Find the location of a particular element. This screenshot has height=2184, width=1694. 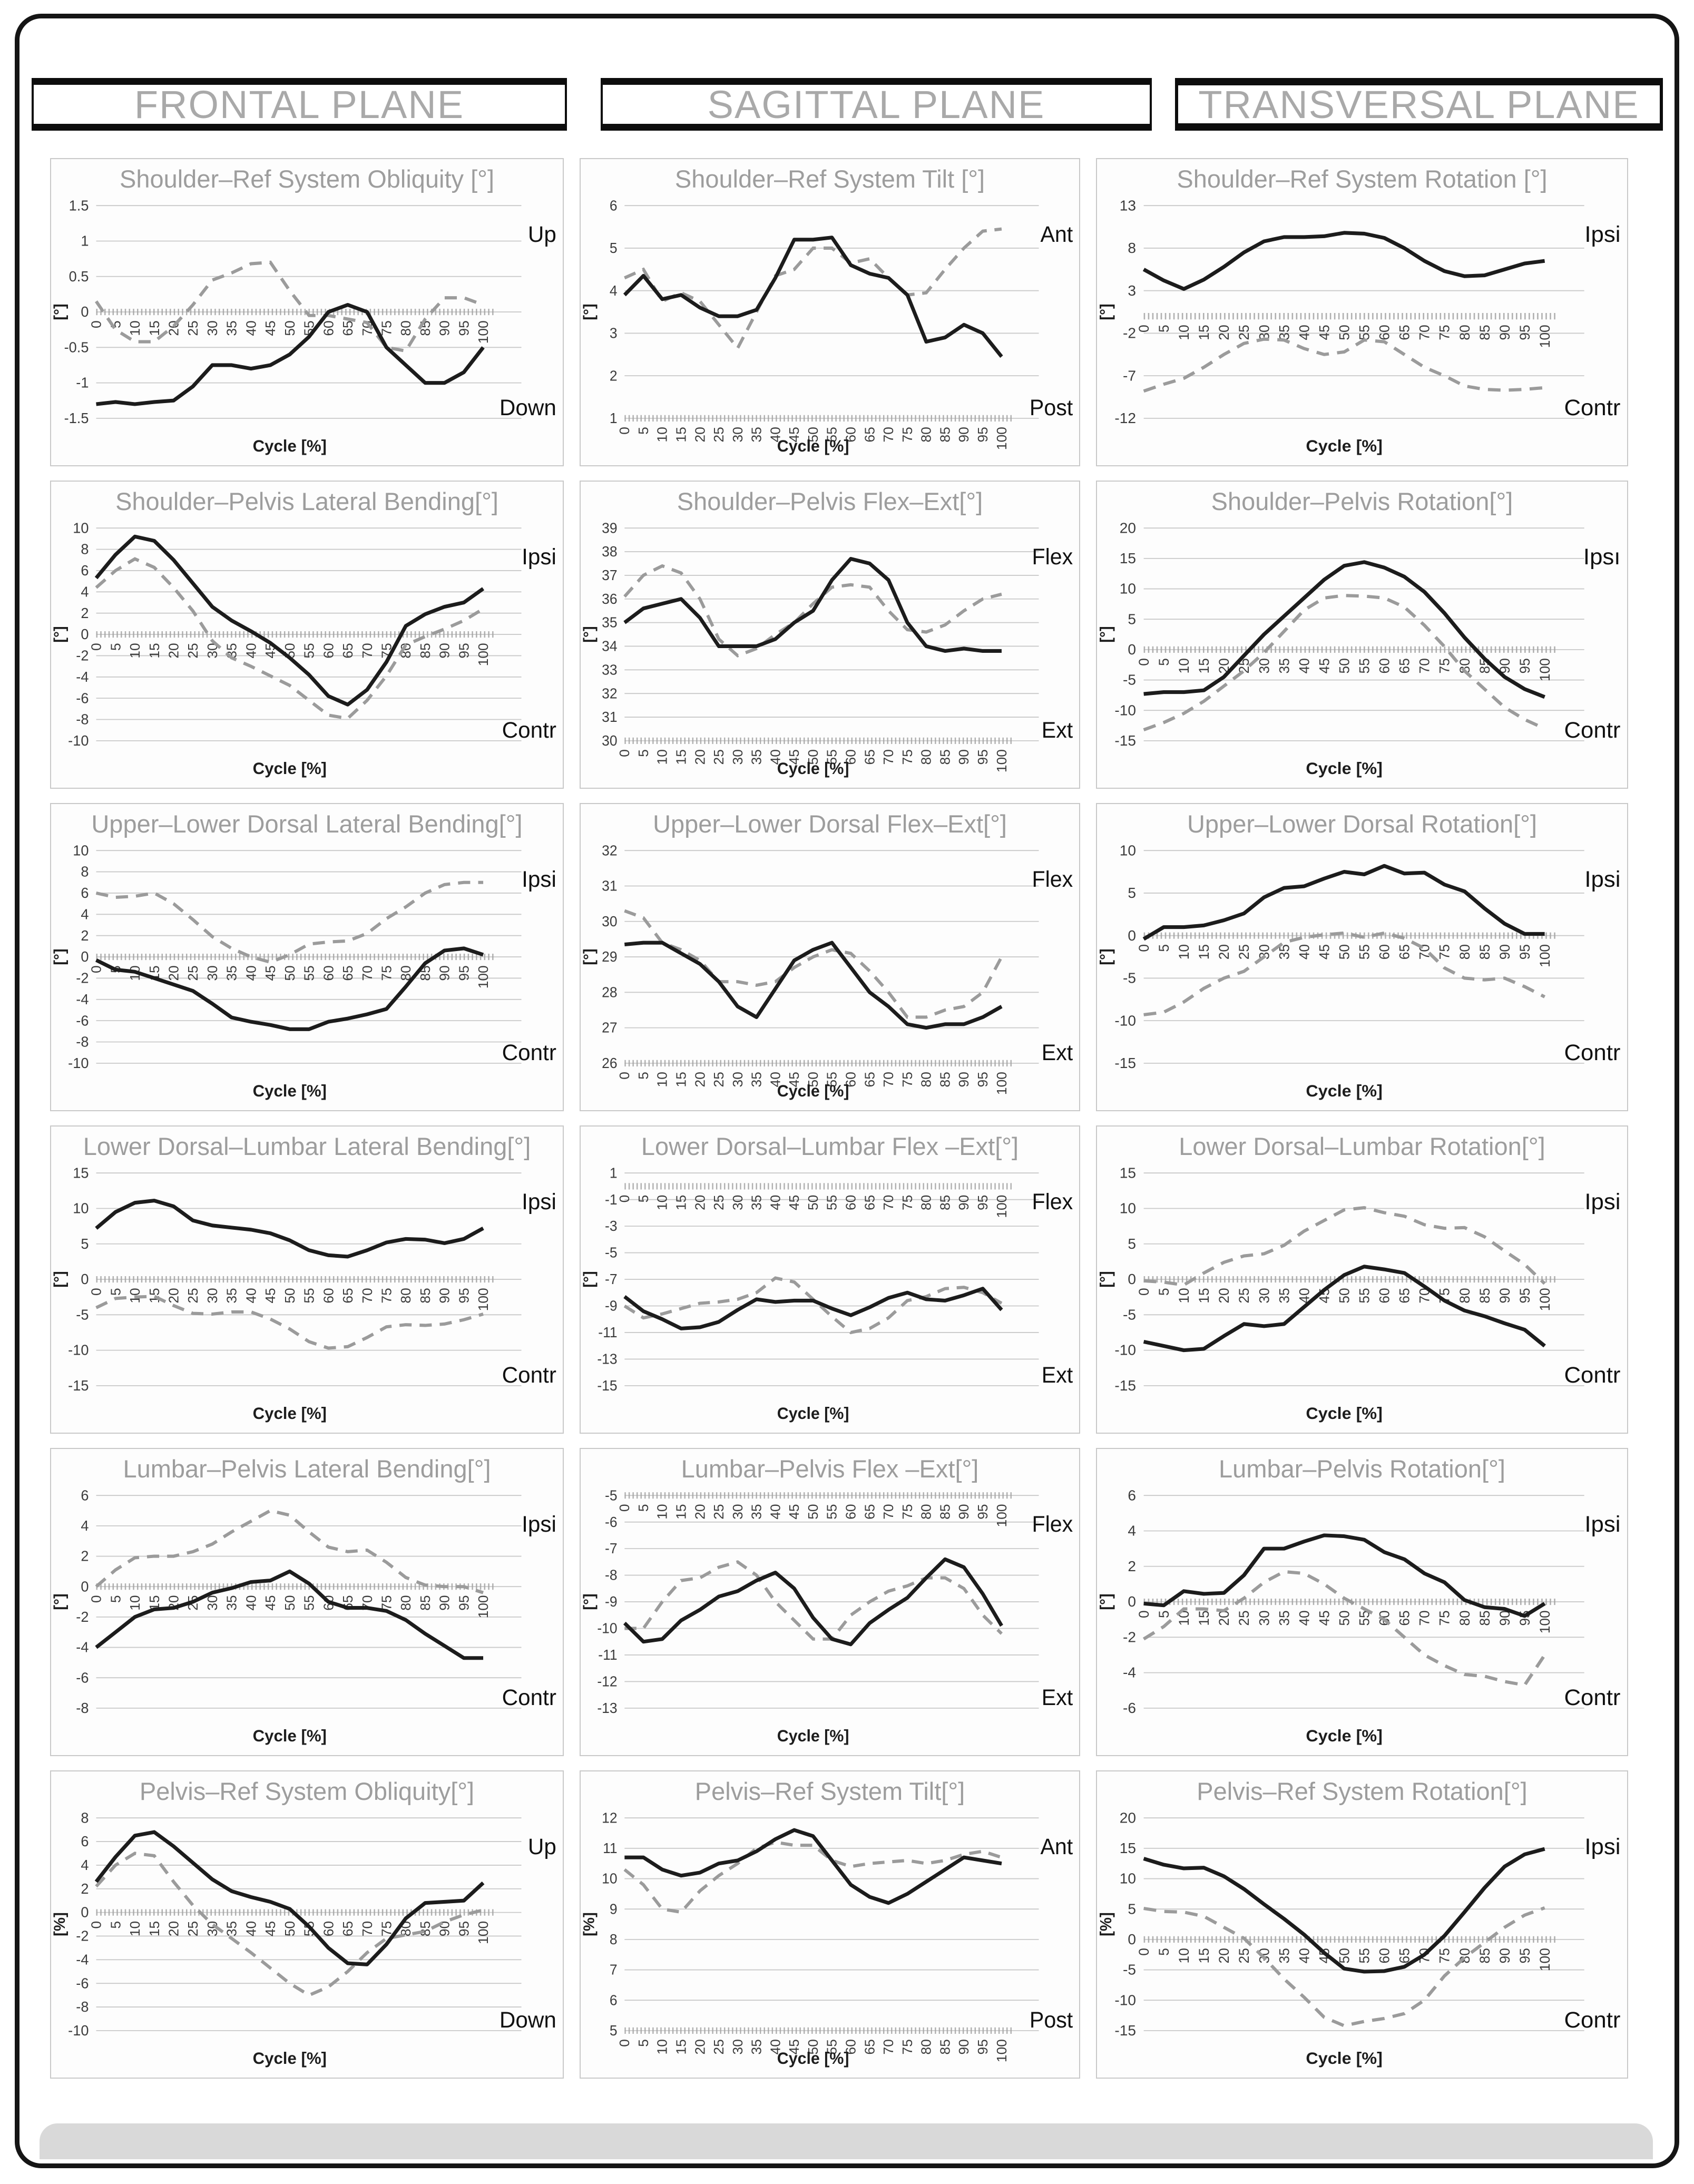

y-tick-label: -4 is located at coordinates (82, 677).